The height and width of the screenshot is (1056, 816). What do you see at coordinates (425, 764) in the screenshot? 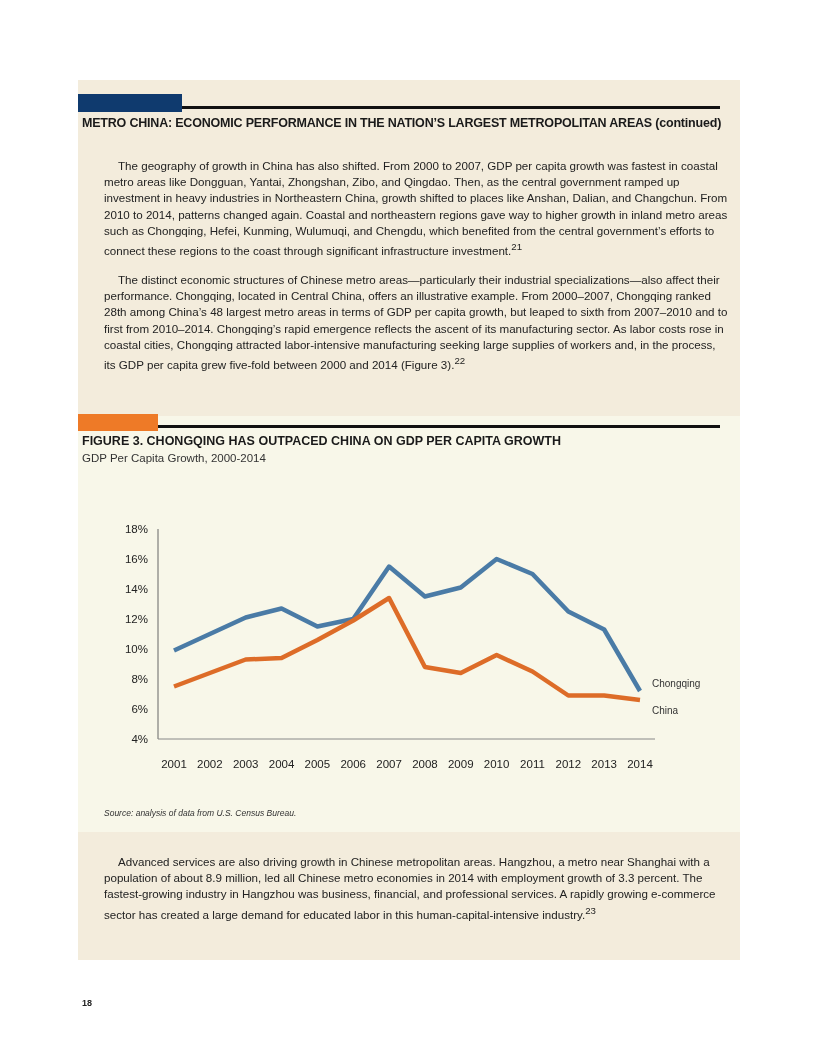
I see `x-tick-label: 2008` at bounding box center [425, 764].